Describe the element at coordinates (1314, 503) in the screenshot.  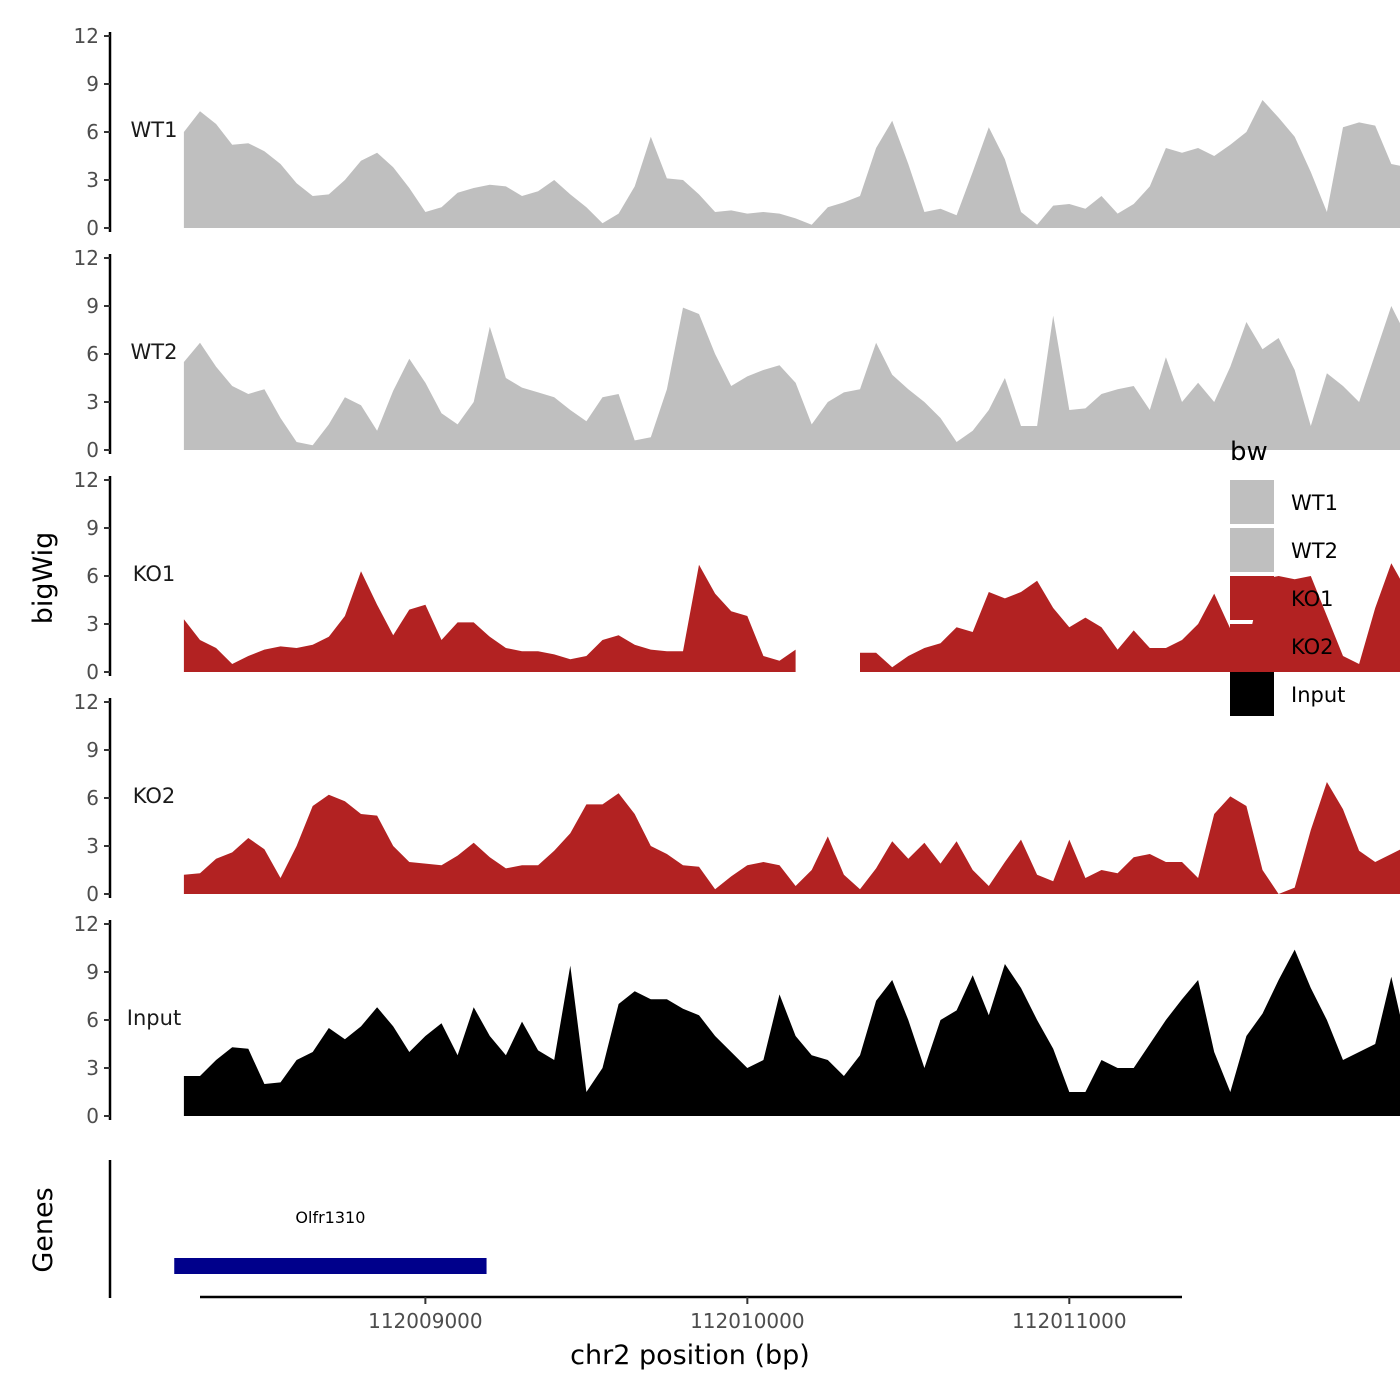
I see `legend-label: WT1` at that location.